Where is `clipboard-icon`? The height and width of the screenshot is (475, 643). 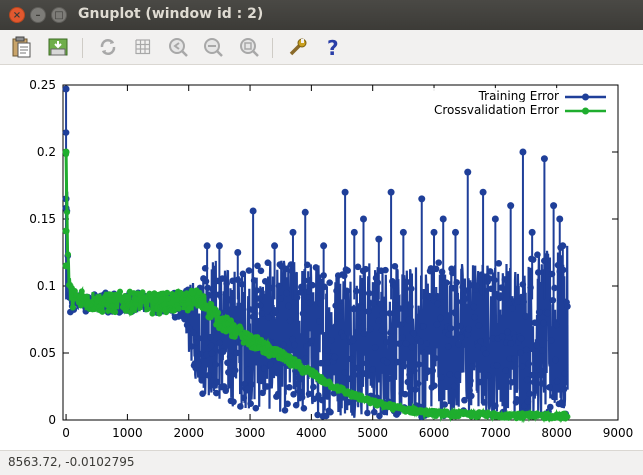
clipboard-icon is located at coordinates (21, 47).